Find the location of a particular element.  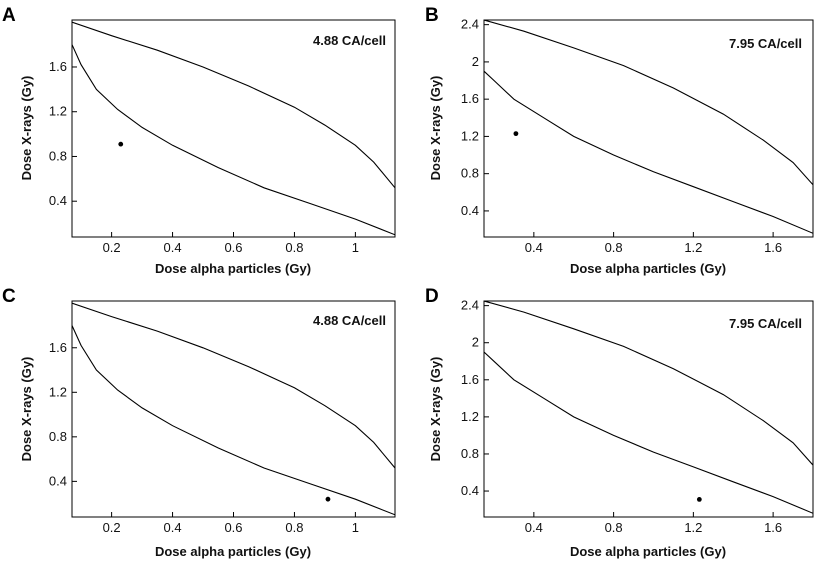

panel-letter: D is located at coordinates (432, 296).